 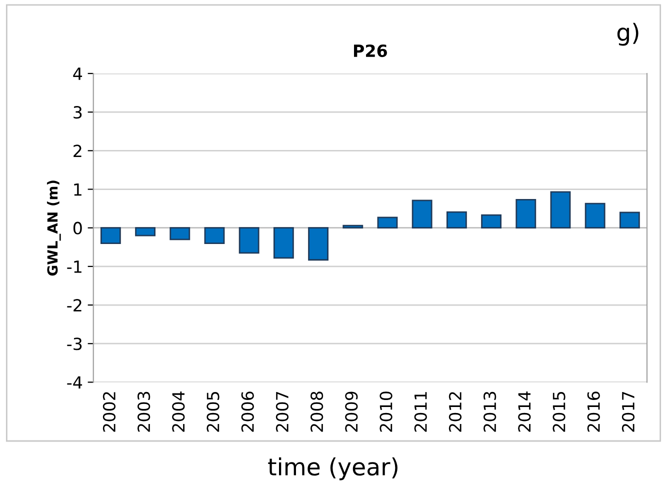 I want to click on y-axis-title: GWL_AN (m), so click(x=53, y=228).